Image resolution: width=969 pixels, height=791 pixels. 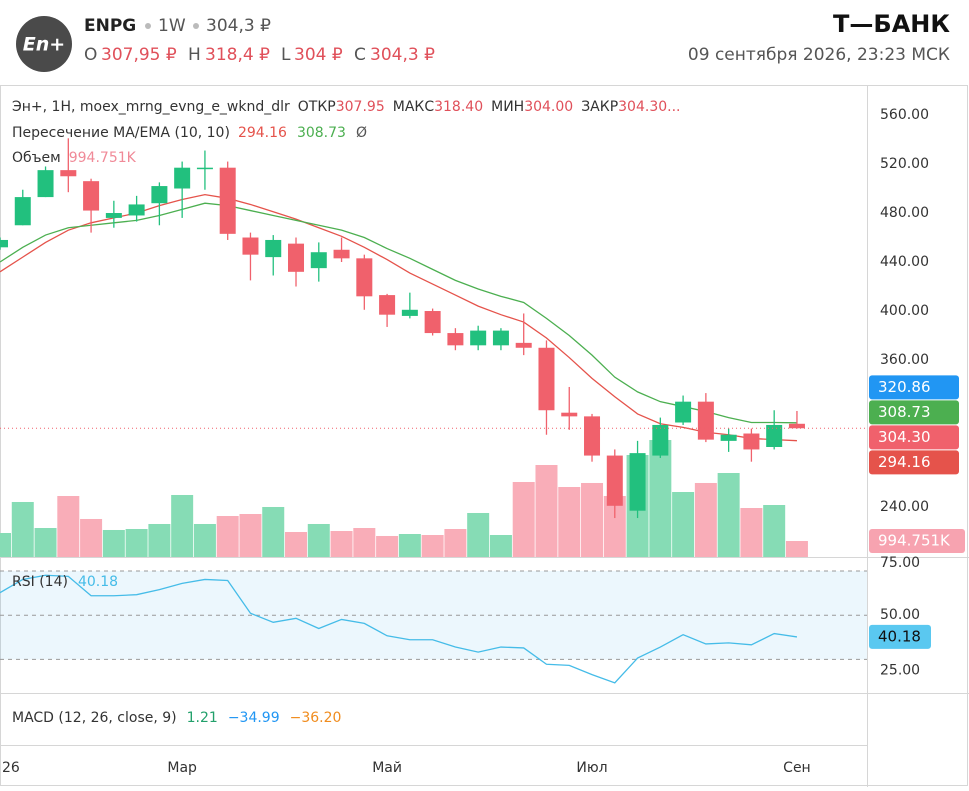 I want to click on field-value: 318.40, so click(x=458, y=107).